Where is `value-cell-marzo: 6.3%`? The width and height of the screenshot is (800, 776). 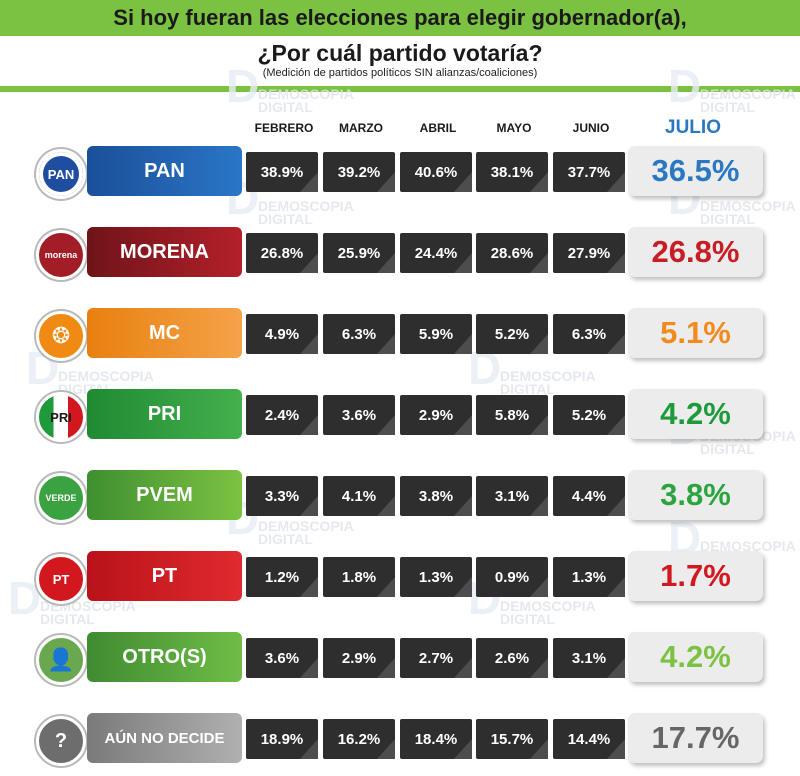
value-cell-marzo: 6.3% is located at coordinates (359, 334).